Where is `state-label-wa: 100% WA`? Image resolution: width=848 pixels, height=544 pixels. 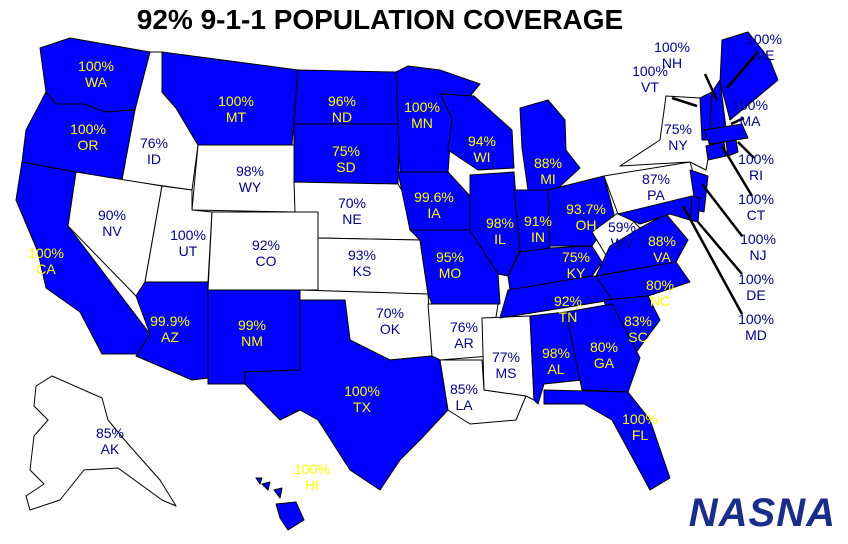
state-label-wa: 100% WA is located at coordinates (96, 74).